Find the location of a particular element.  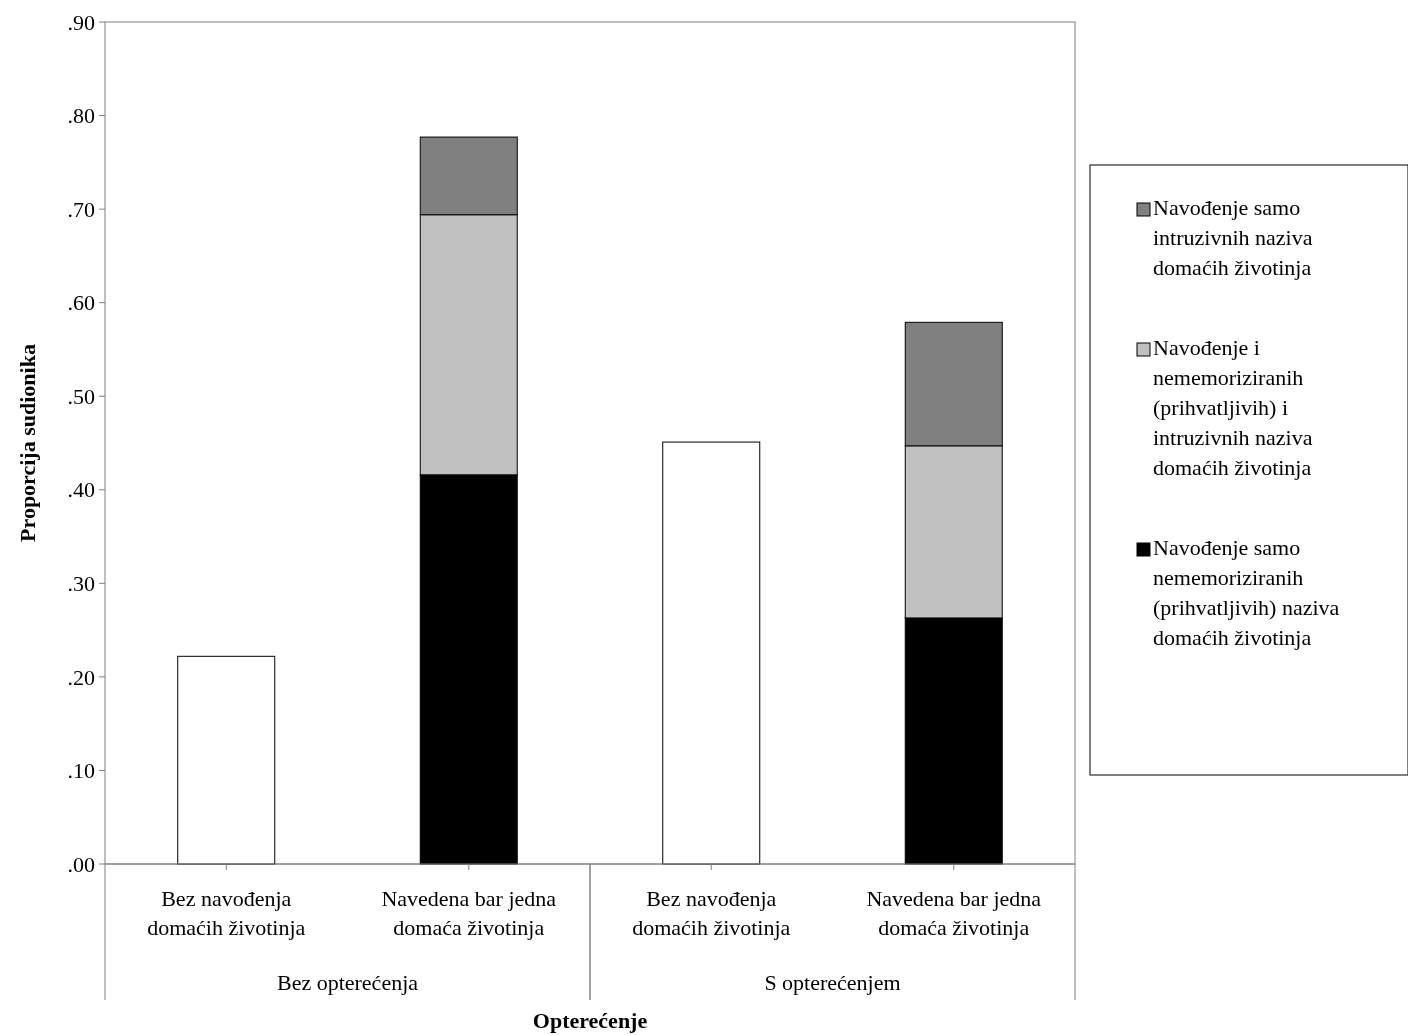

y-tick-label: .50 is located at coordinates (81, 396).